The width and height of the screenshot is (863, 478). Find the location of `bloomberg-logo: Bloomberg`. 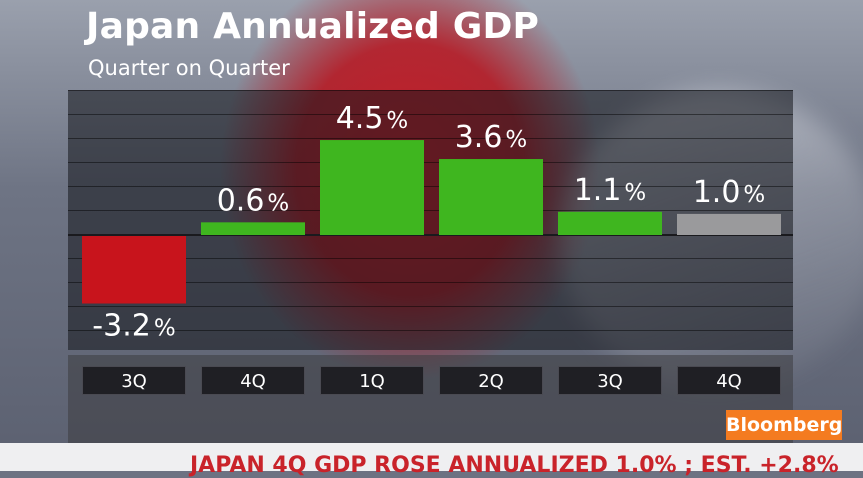

bloomberg-logo: Bloomberg is located at coordinates (784, 425).